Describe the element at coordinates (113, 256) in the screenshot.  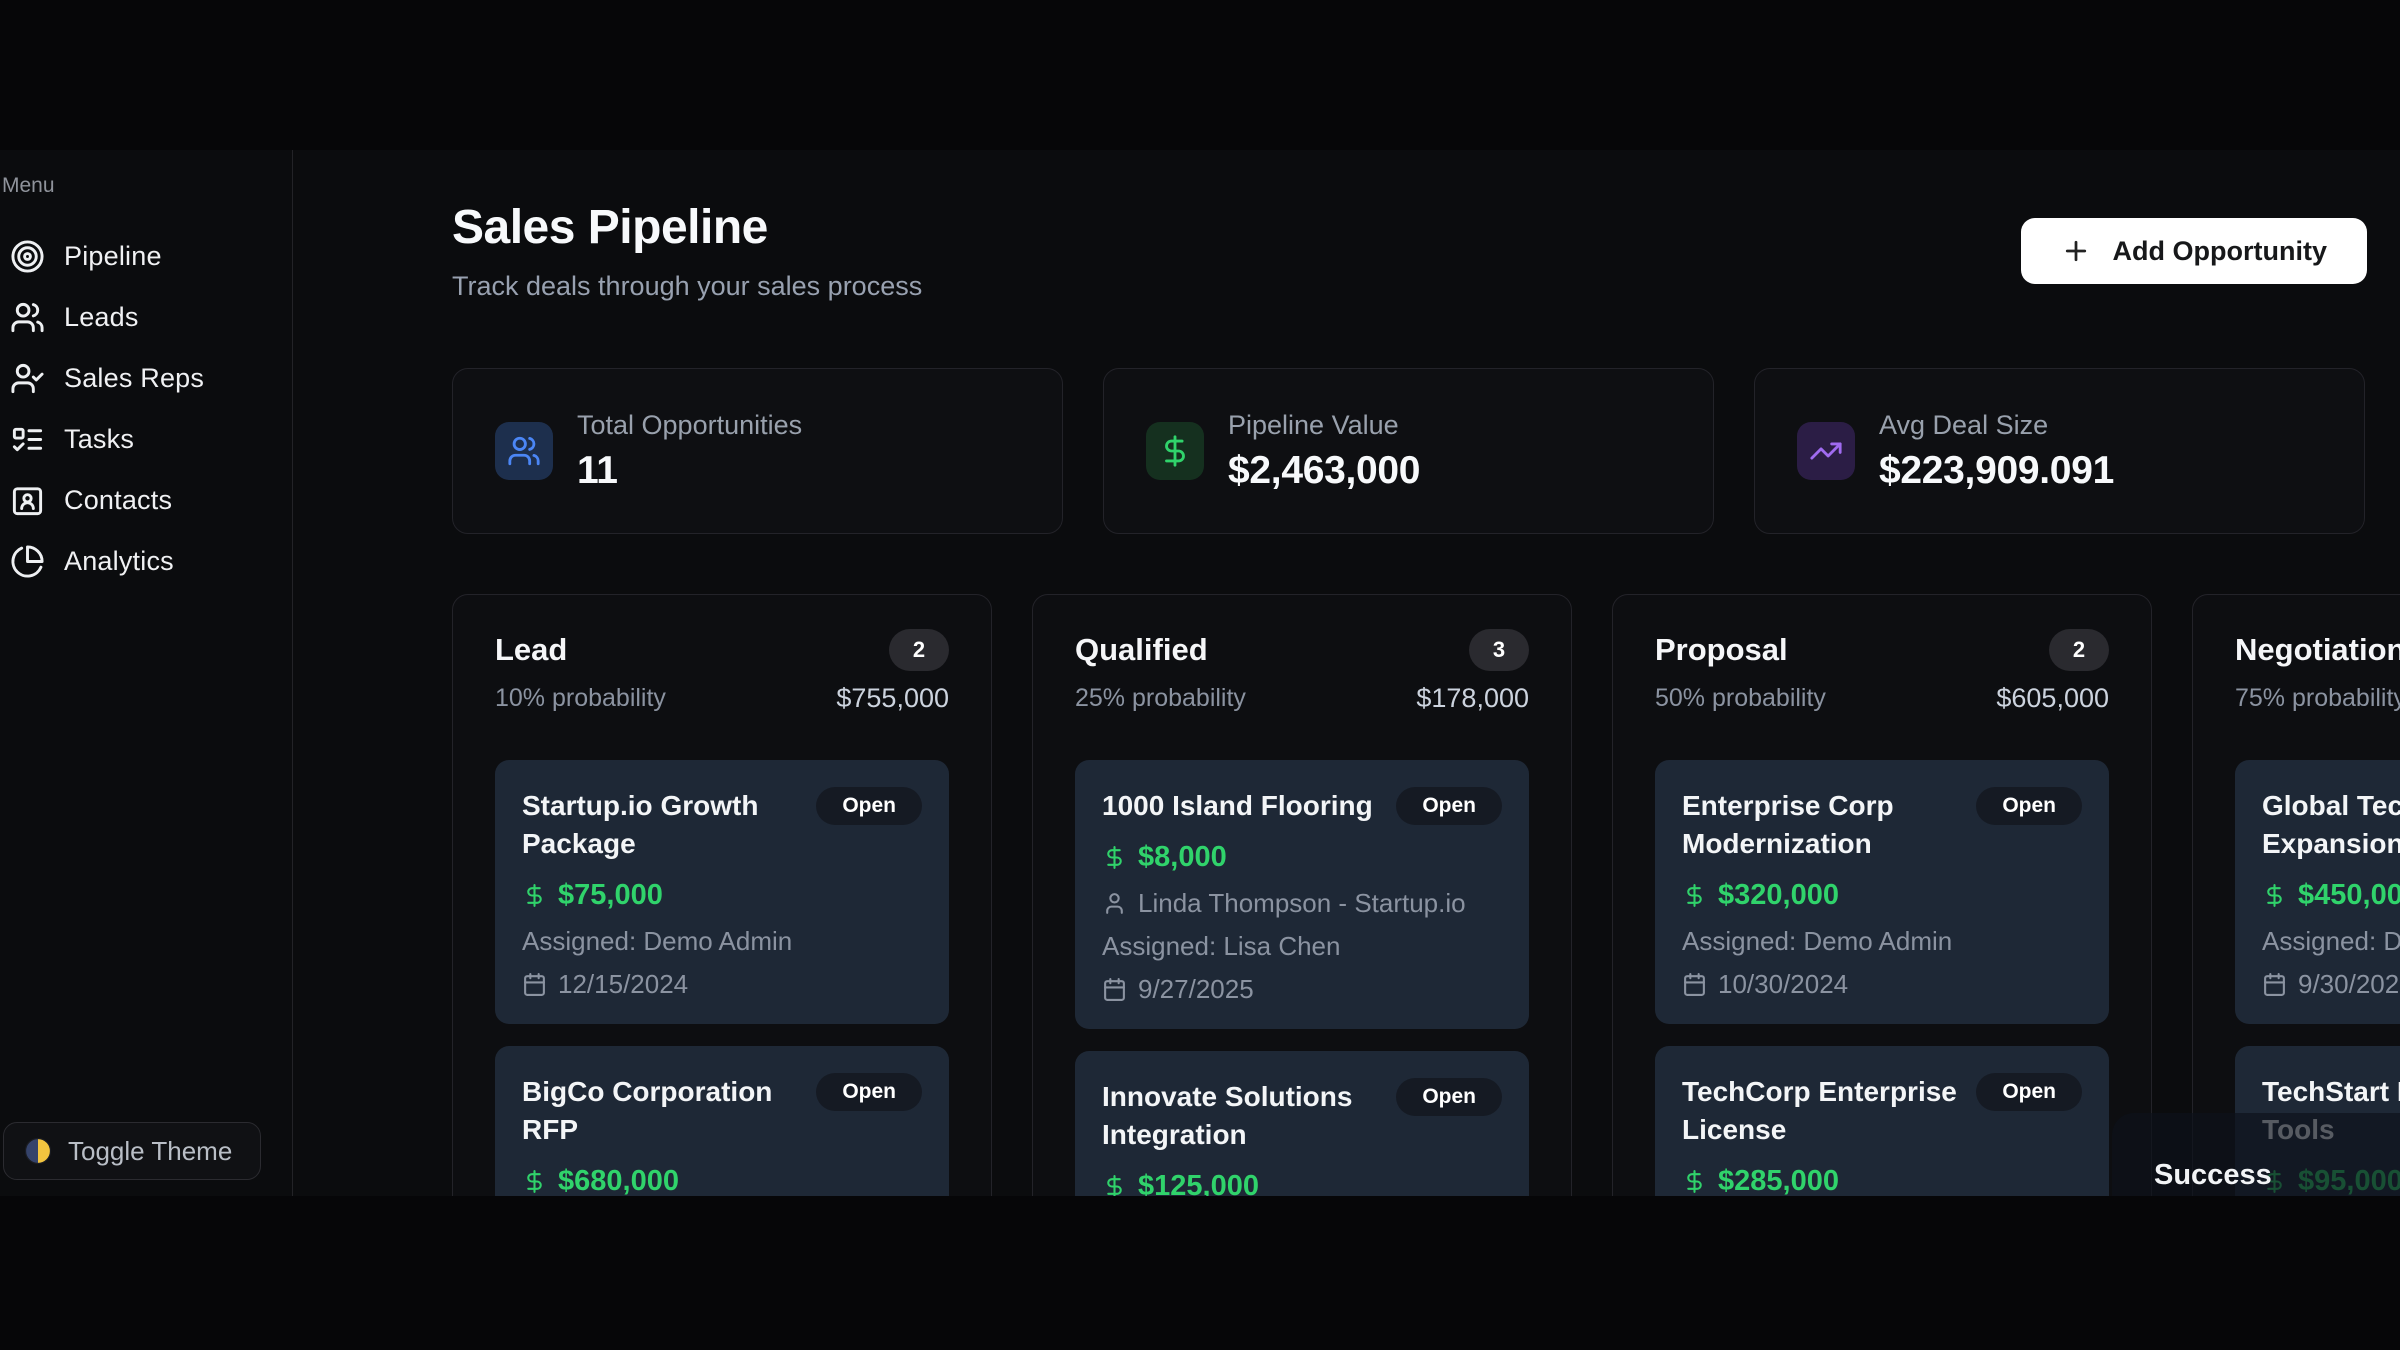
I see `sidebar-item-label: Pipeline` at that location.